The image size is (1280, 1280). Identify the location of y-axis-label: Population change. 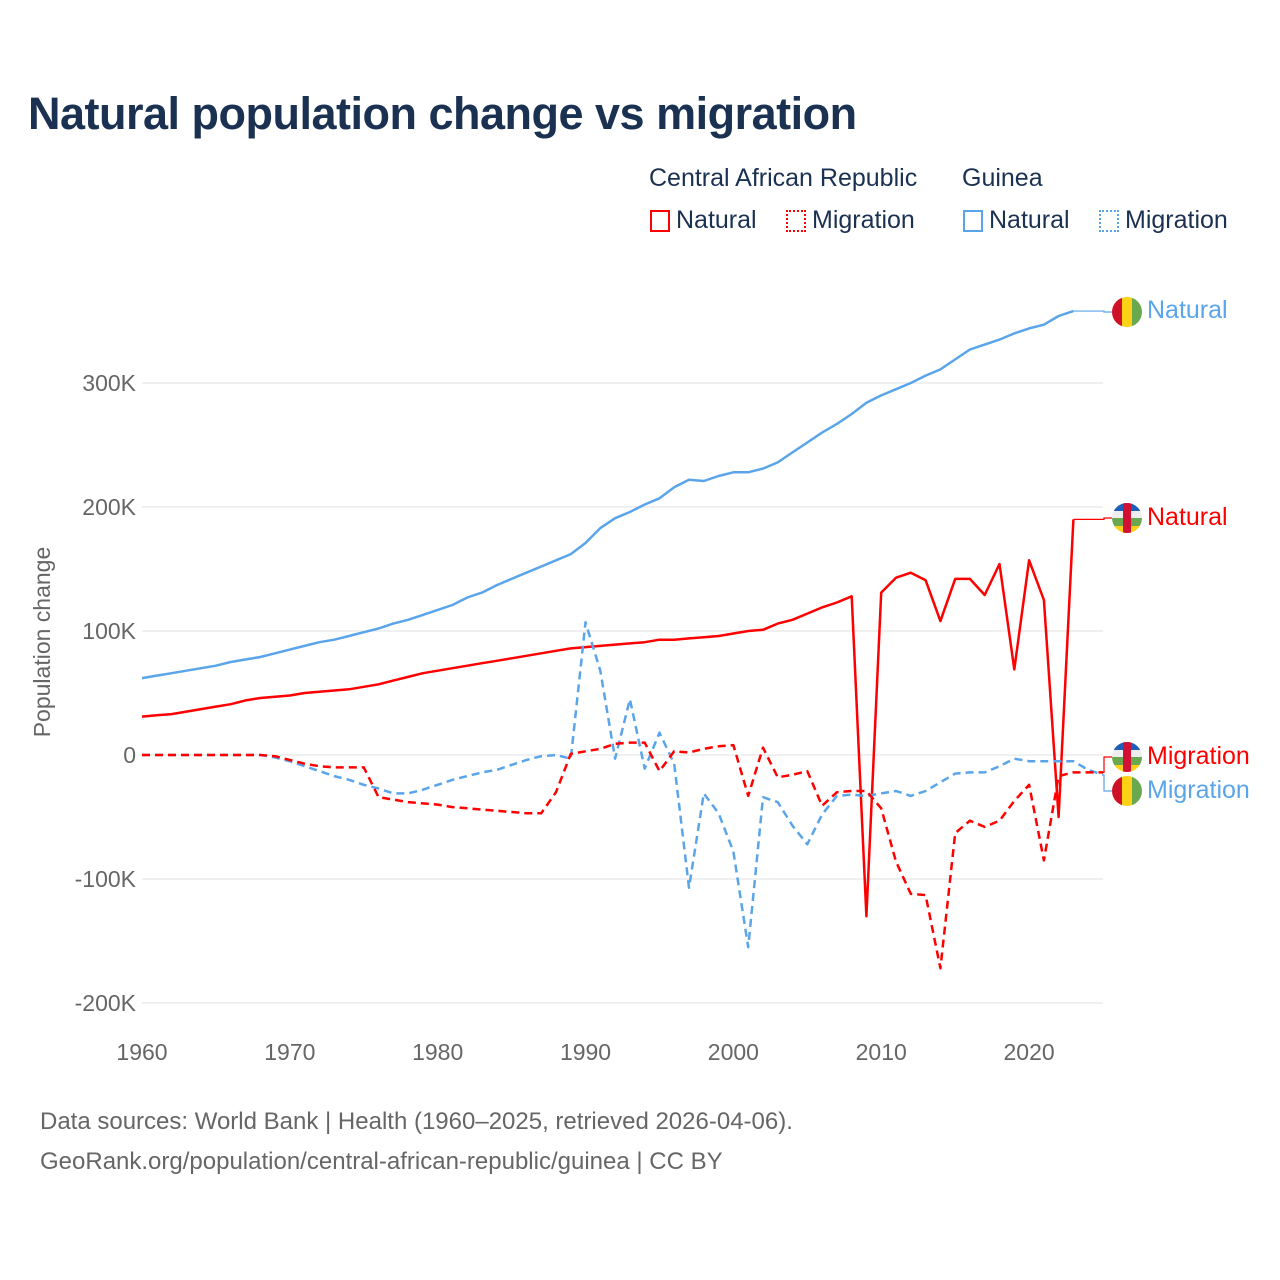
(42, 642).